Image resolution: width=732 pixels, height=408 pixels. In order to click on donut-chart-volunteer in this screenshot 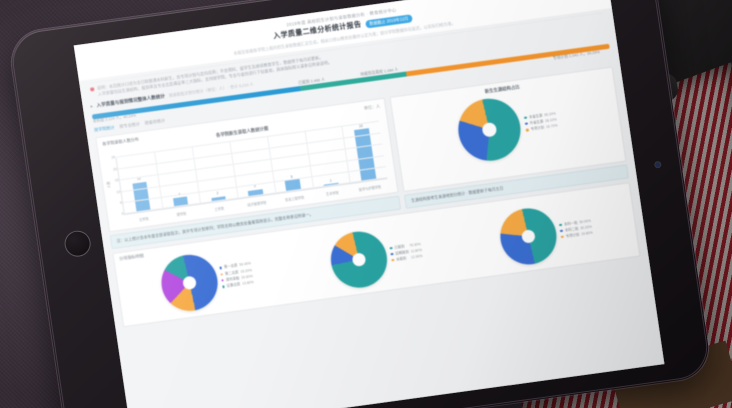, I will do `click(189, 283)`.